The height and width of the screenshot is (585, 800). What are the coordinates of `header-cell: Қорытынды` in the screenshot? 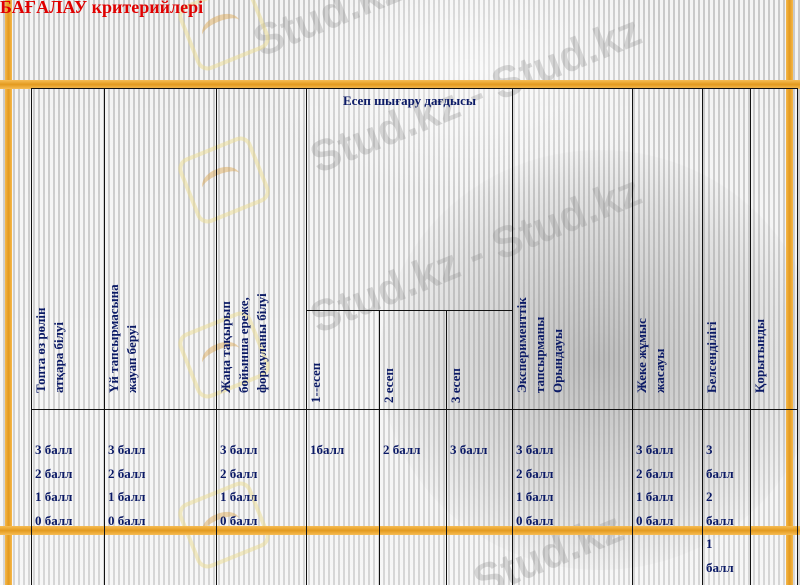 It's located at (774, 249).